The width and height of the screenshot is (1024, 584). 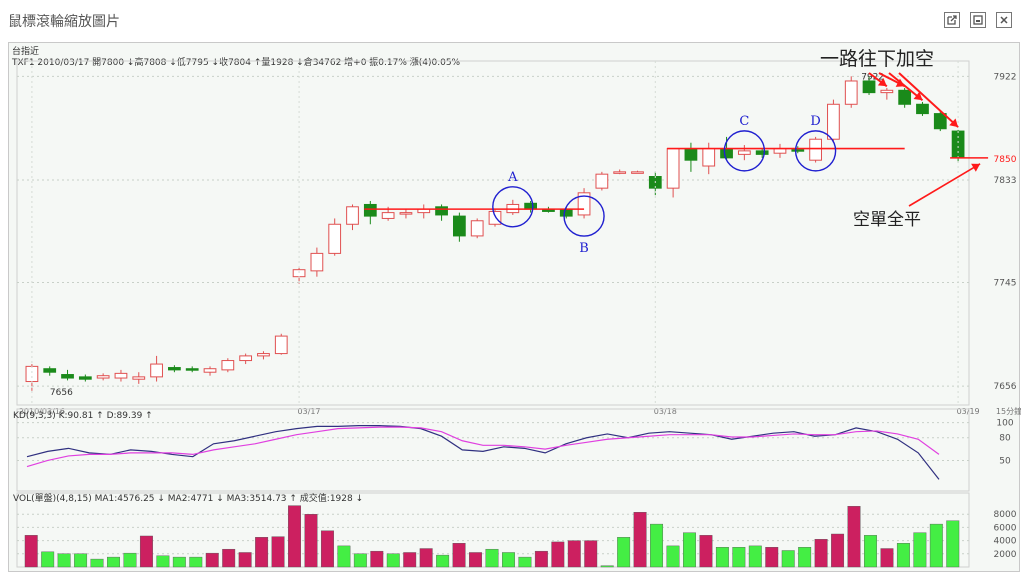 What do you see at coordinates (1005, 542) in the screenshot?
I see `volume-tick-label: 4000` at bounding box center [1005, 542].